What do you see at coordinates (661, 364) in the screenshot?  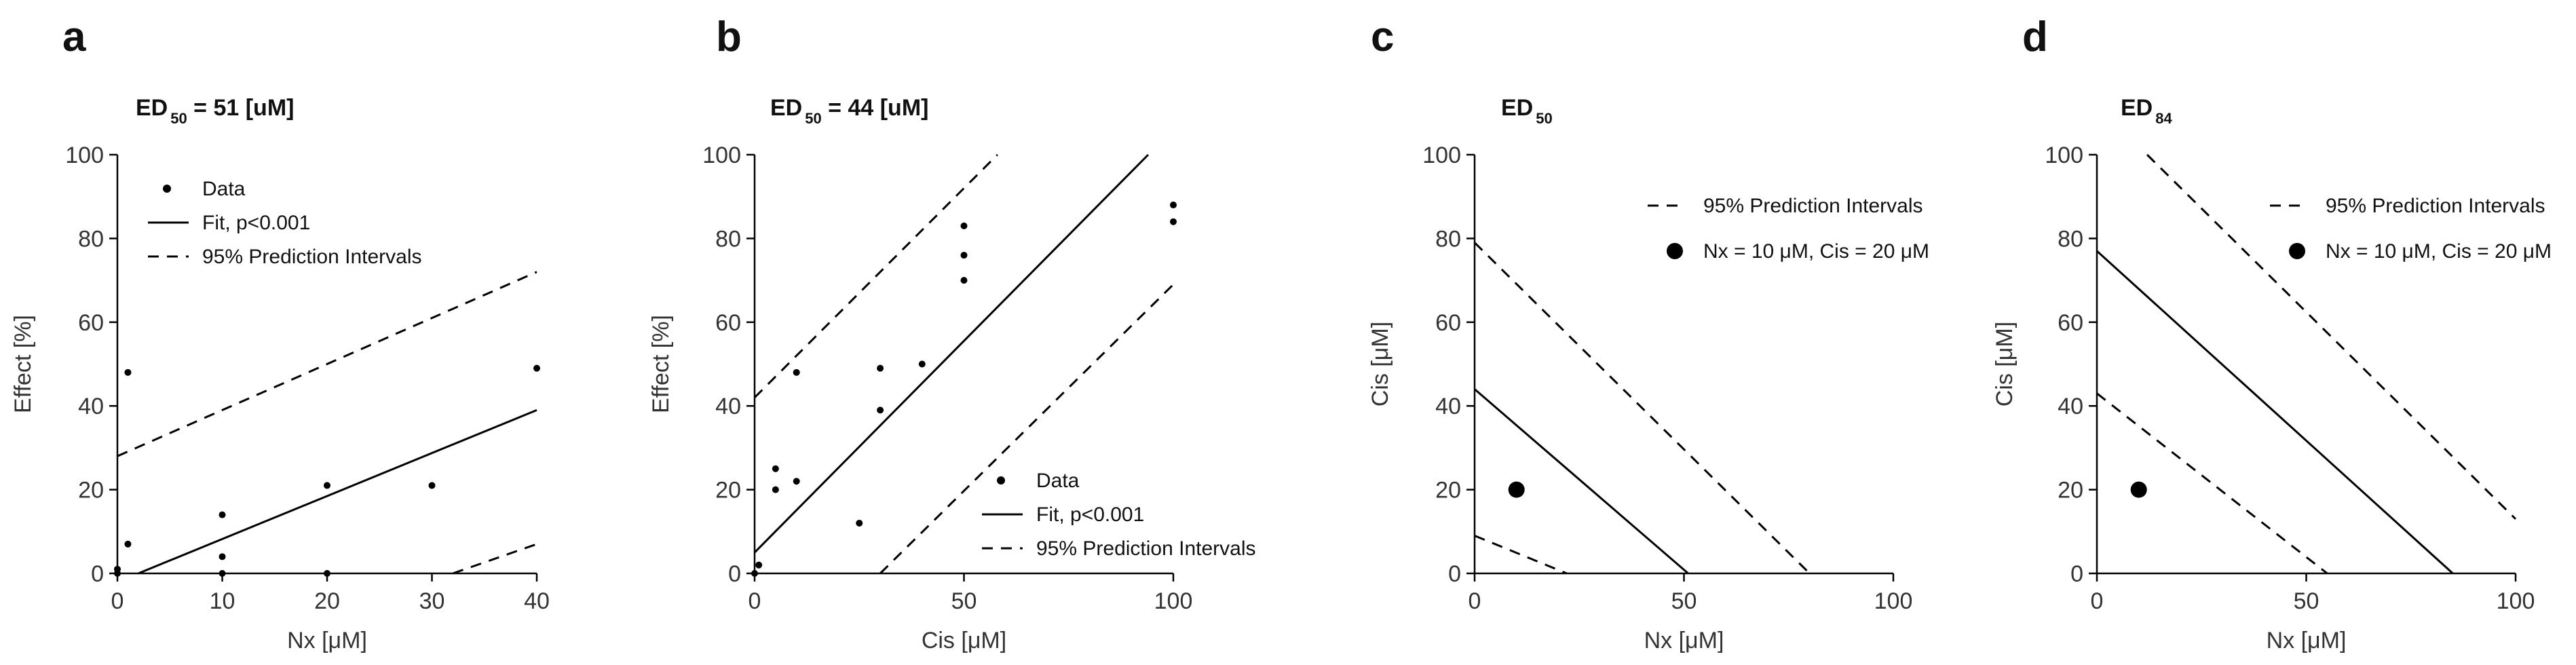 I see `y-axis-label: Effect [%]` at bounding box center [661, 364].